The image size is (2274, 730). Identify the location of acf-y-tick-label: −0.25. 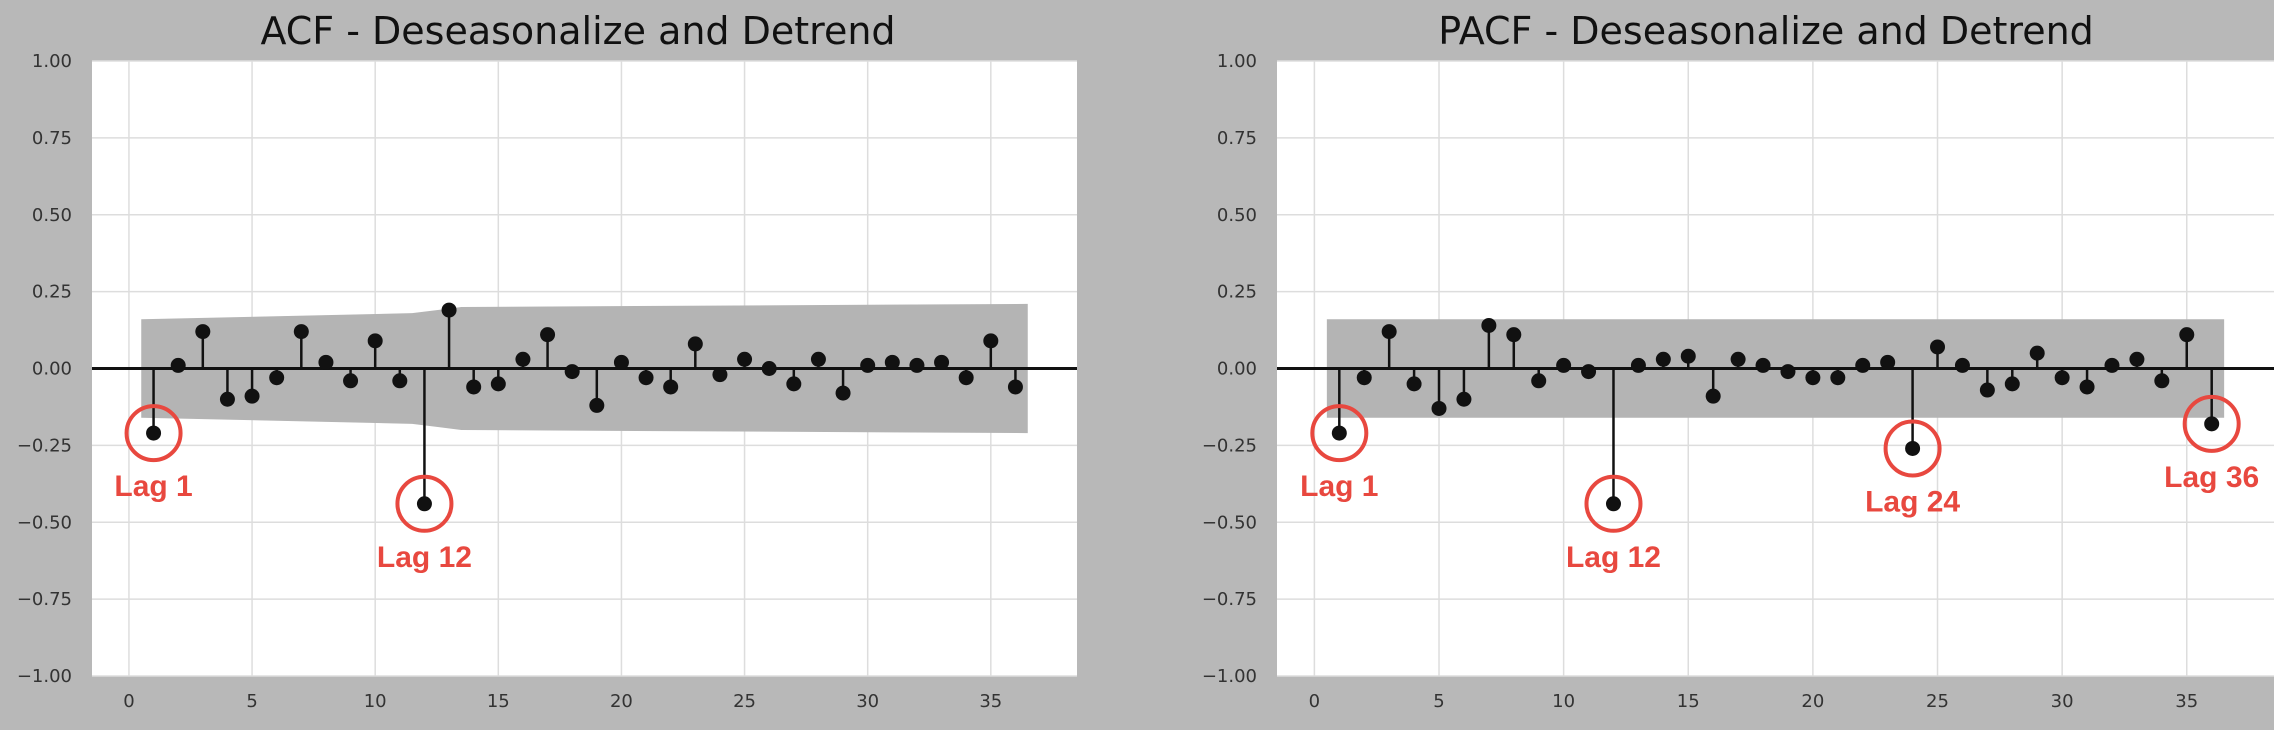
(44, 445).